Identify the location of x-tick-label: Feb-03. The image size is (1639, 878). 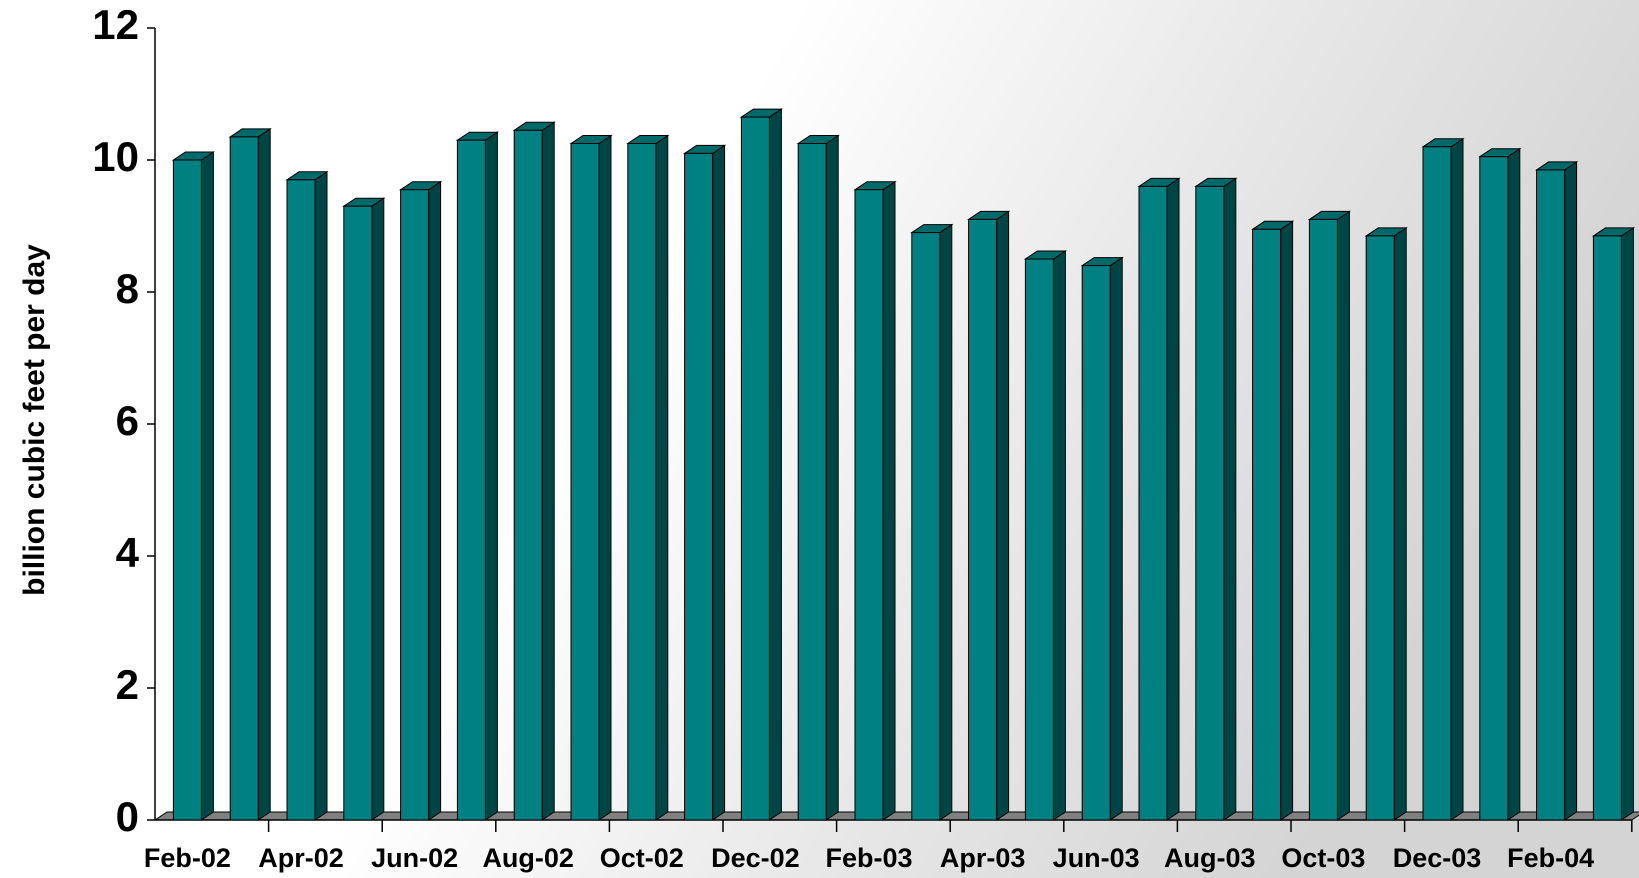
(868, 858).